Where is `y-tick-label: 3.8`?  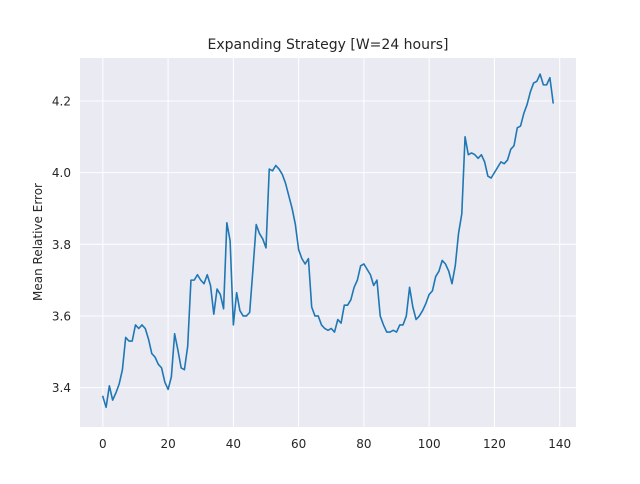
y-tick-label: 3.8 is located at coordinates (61, 245).